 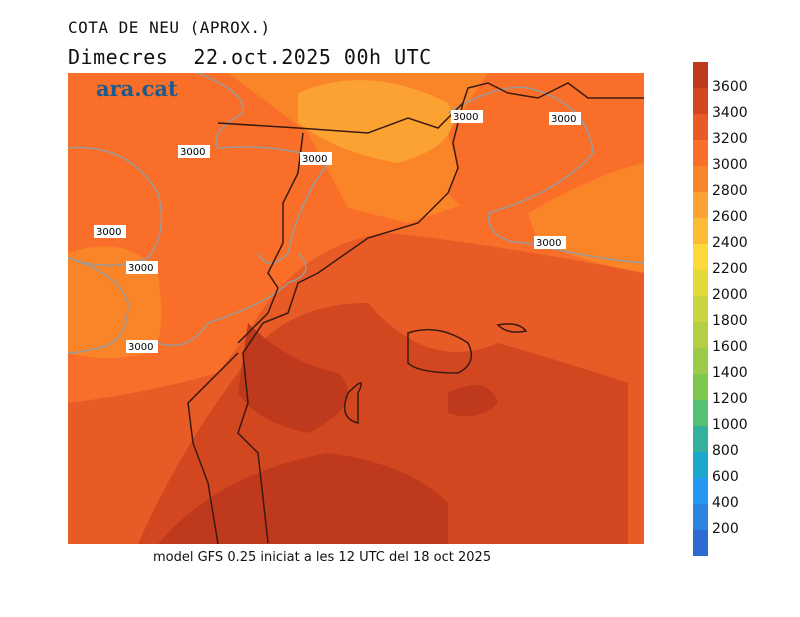 What do you see at coordinates (730, 139) in the screenshot?
I see `colorbar-label: 3200` at bounding box center [730, 139].